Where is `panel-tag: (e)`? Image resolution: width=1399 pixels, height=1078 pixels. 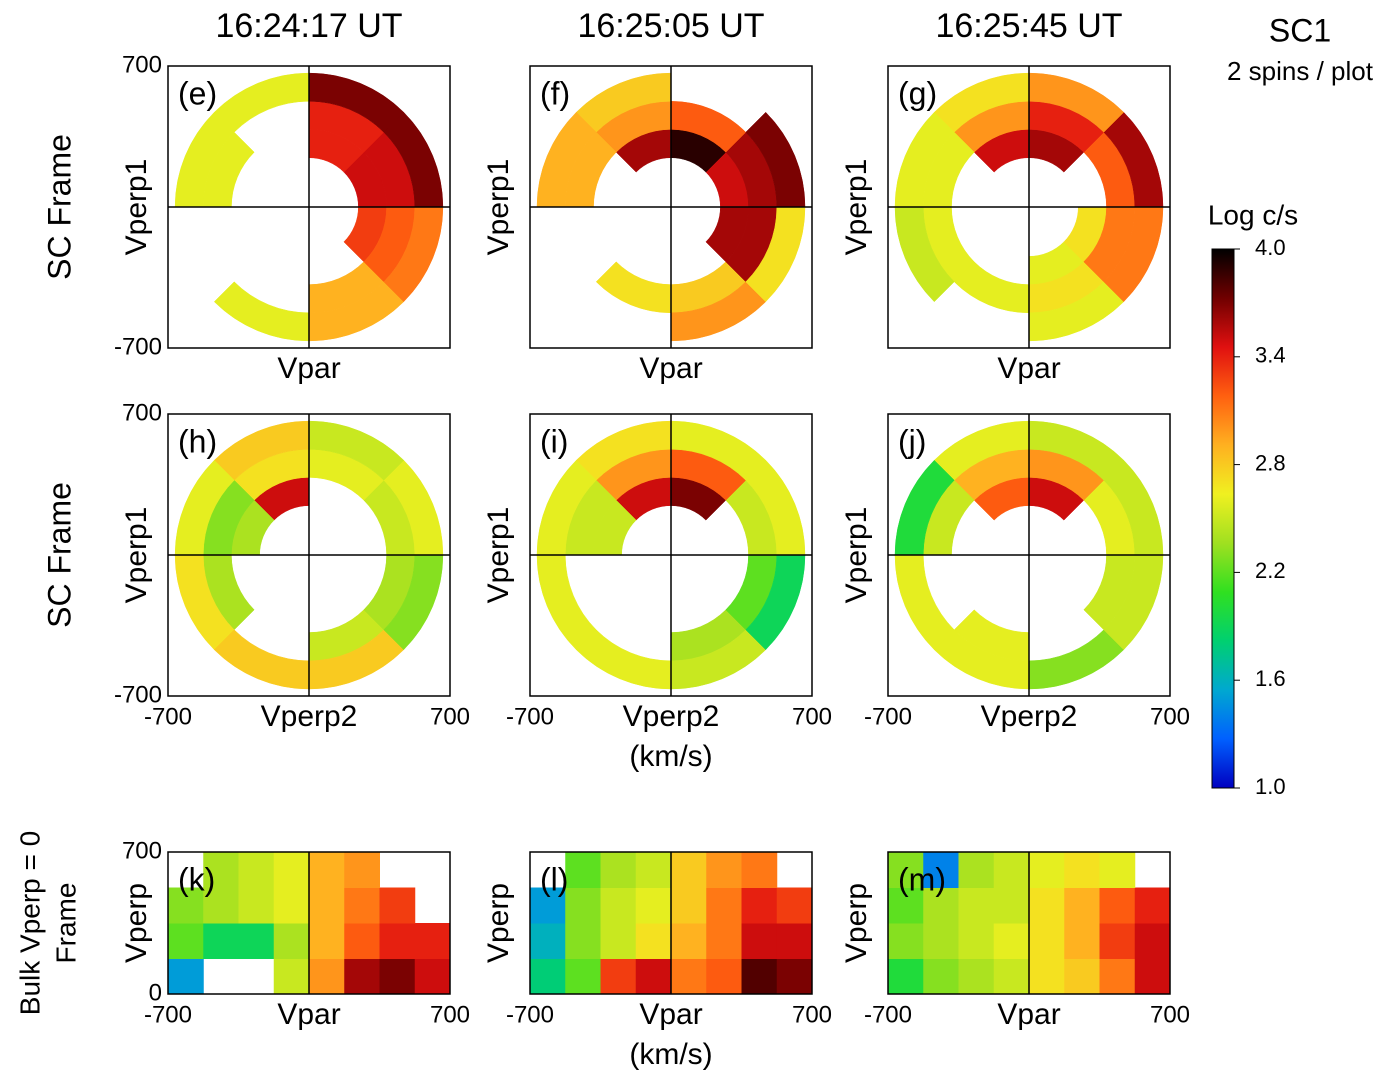
panel-tag: (e) is located at coordinates (197, 93).